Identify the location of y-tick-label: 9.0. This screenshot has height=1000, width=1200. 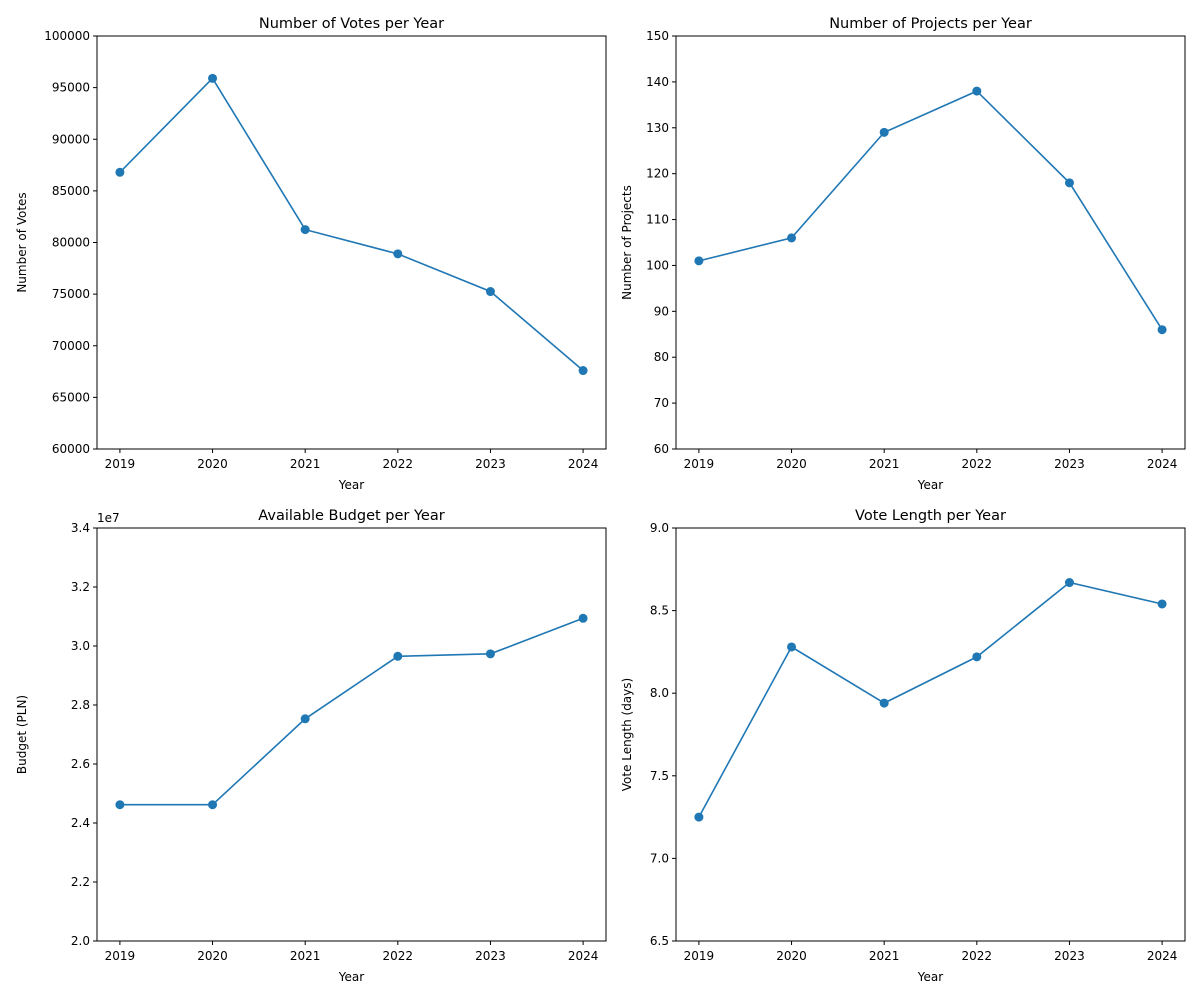
(659, 528).